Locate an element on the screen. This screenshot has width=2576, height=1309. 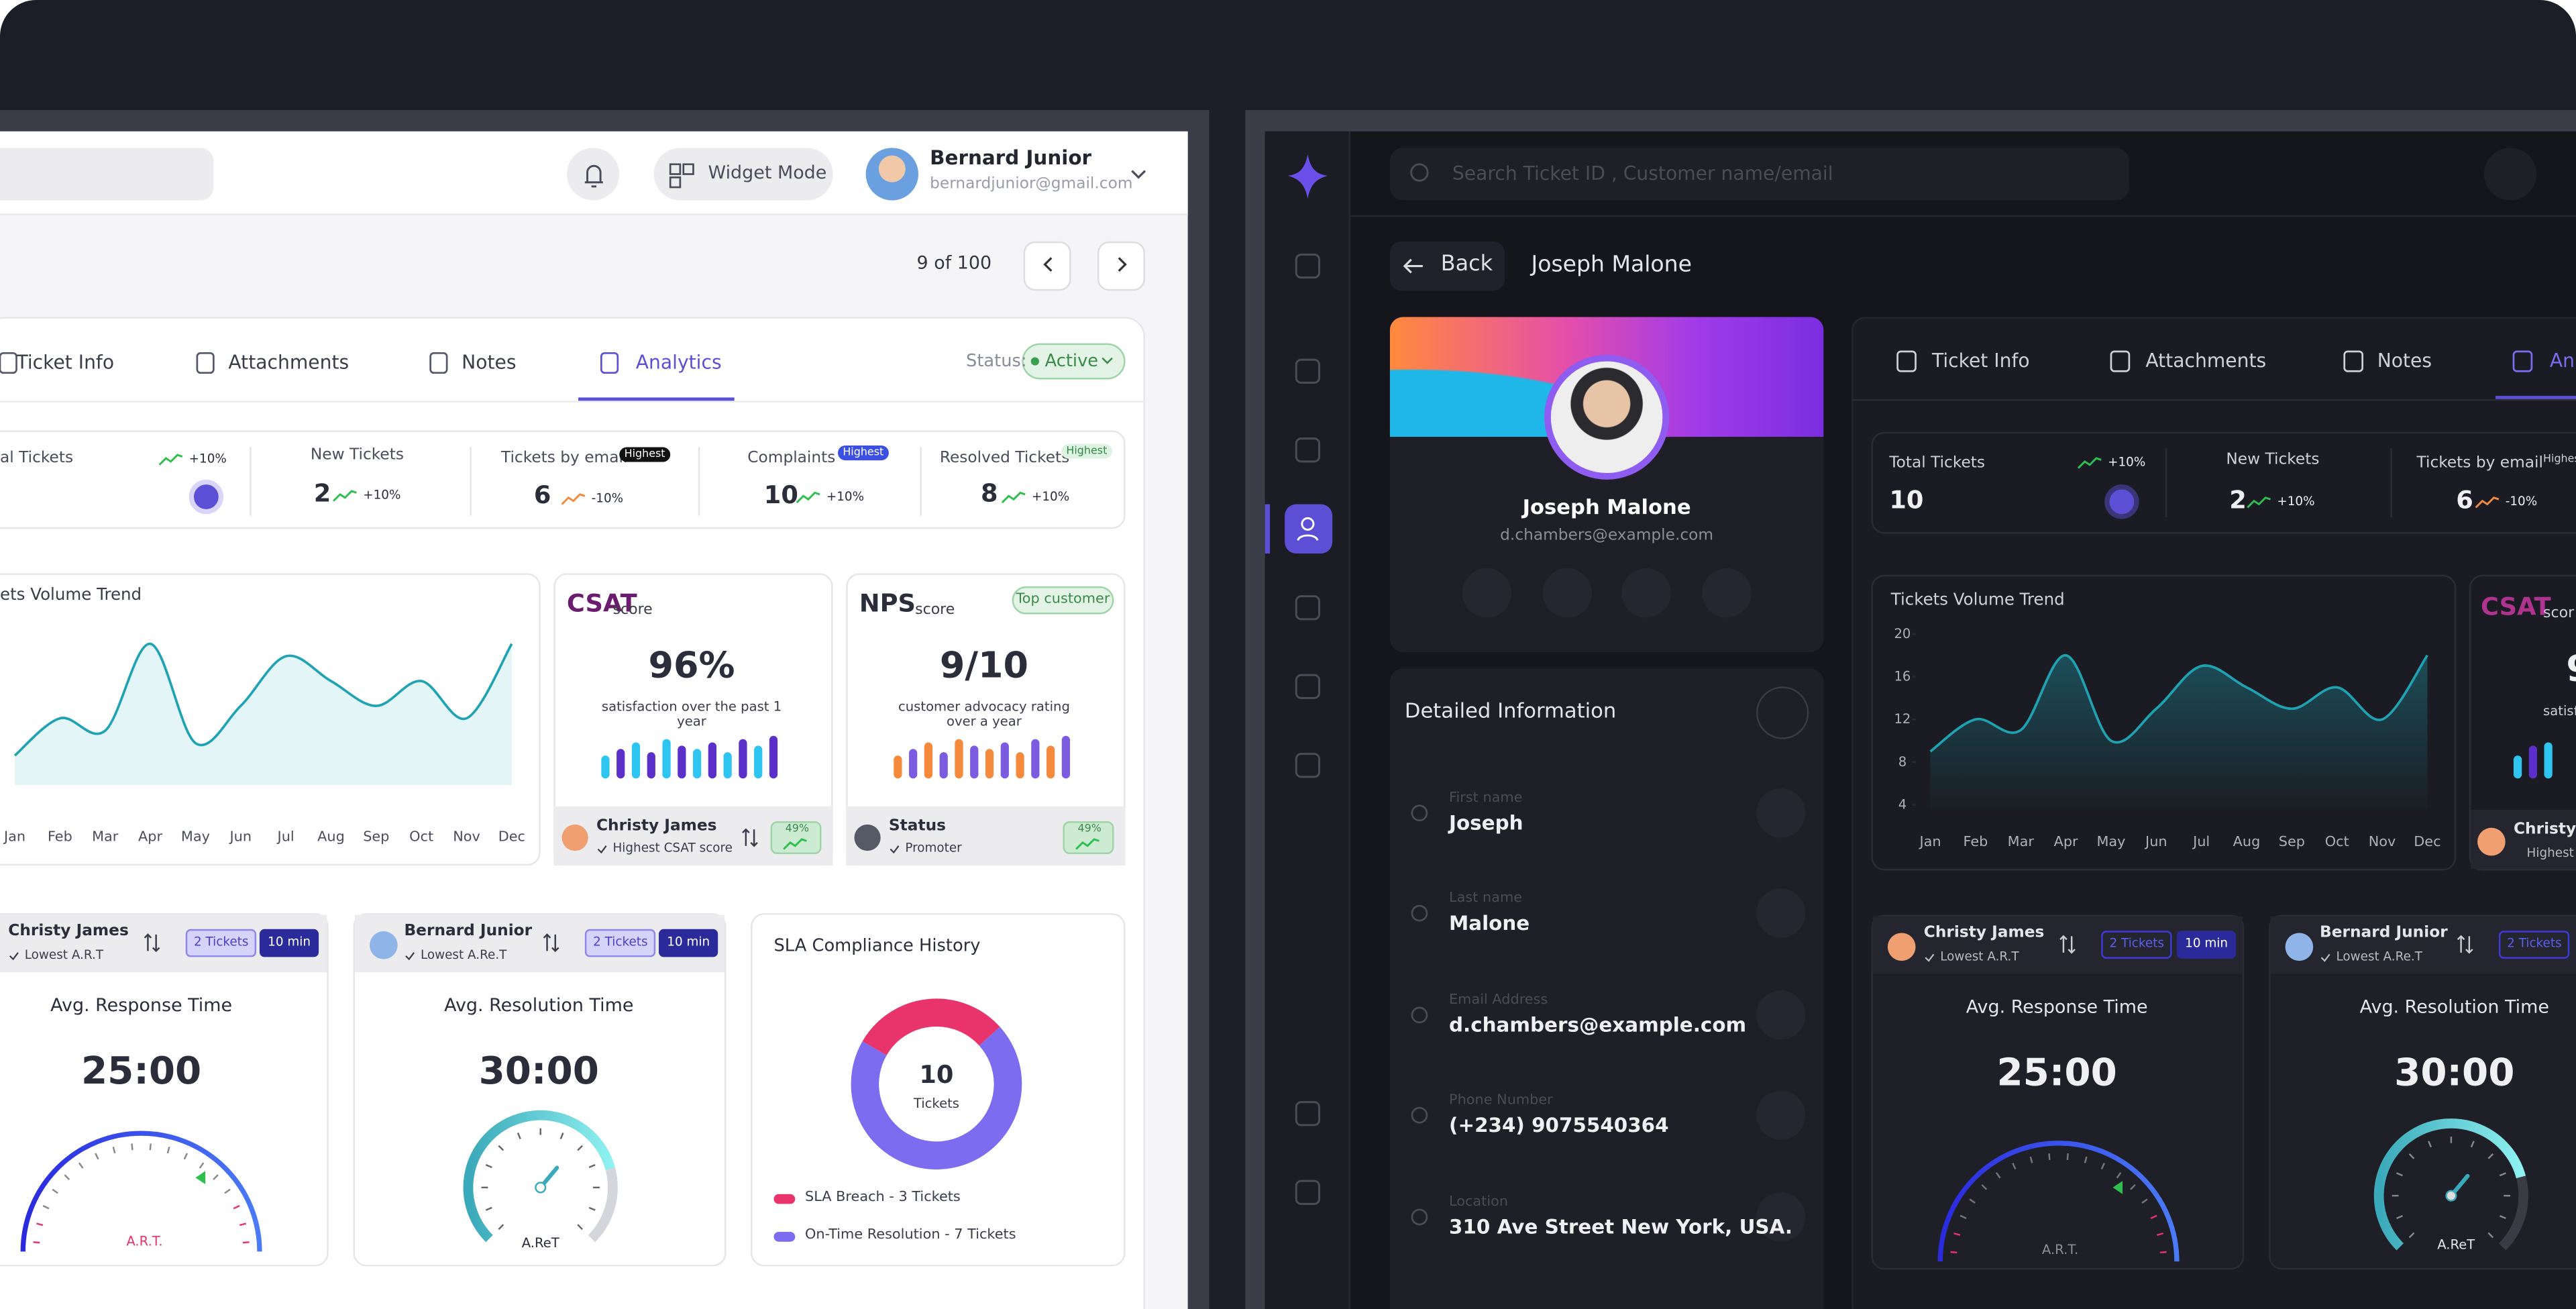
score-value: 9 is located at coordinates (2571, 670).